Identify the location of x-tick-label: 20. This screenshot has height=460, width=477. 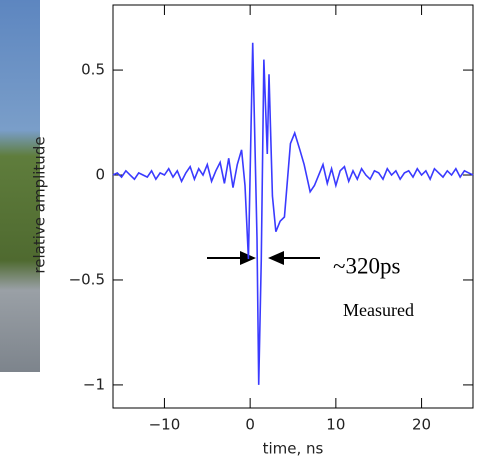
(421, 425).